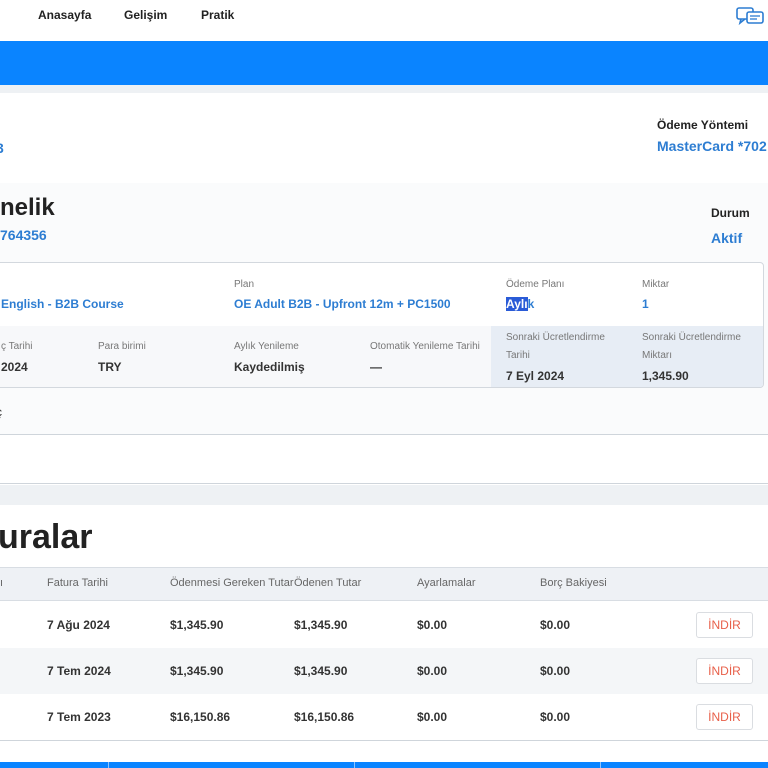 The height and width of the screenshot is (768, 768). Describe the element at coordinates (384, 460) in the screenshot. I see `membership-extra-band` at that location.